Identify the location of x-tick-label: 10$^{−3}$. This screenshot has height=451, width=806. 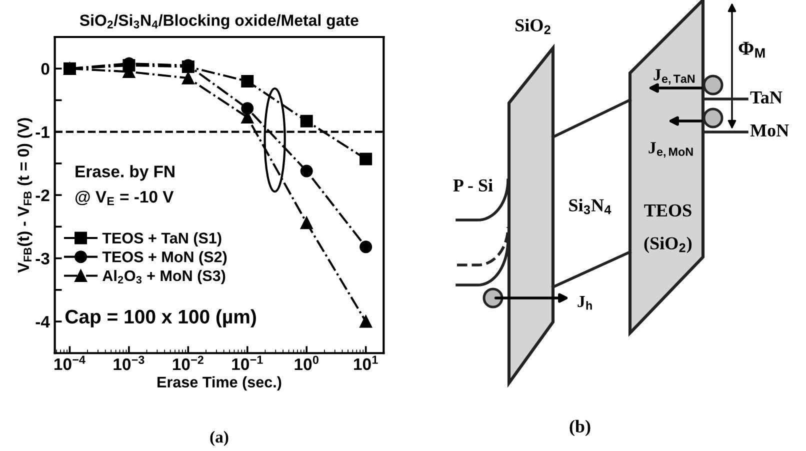
(129, 363).